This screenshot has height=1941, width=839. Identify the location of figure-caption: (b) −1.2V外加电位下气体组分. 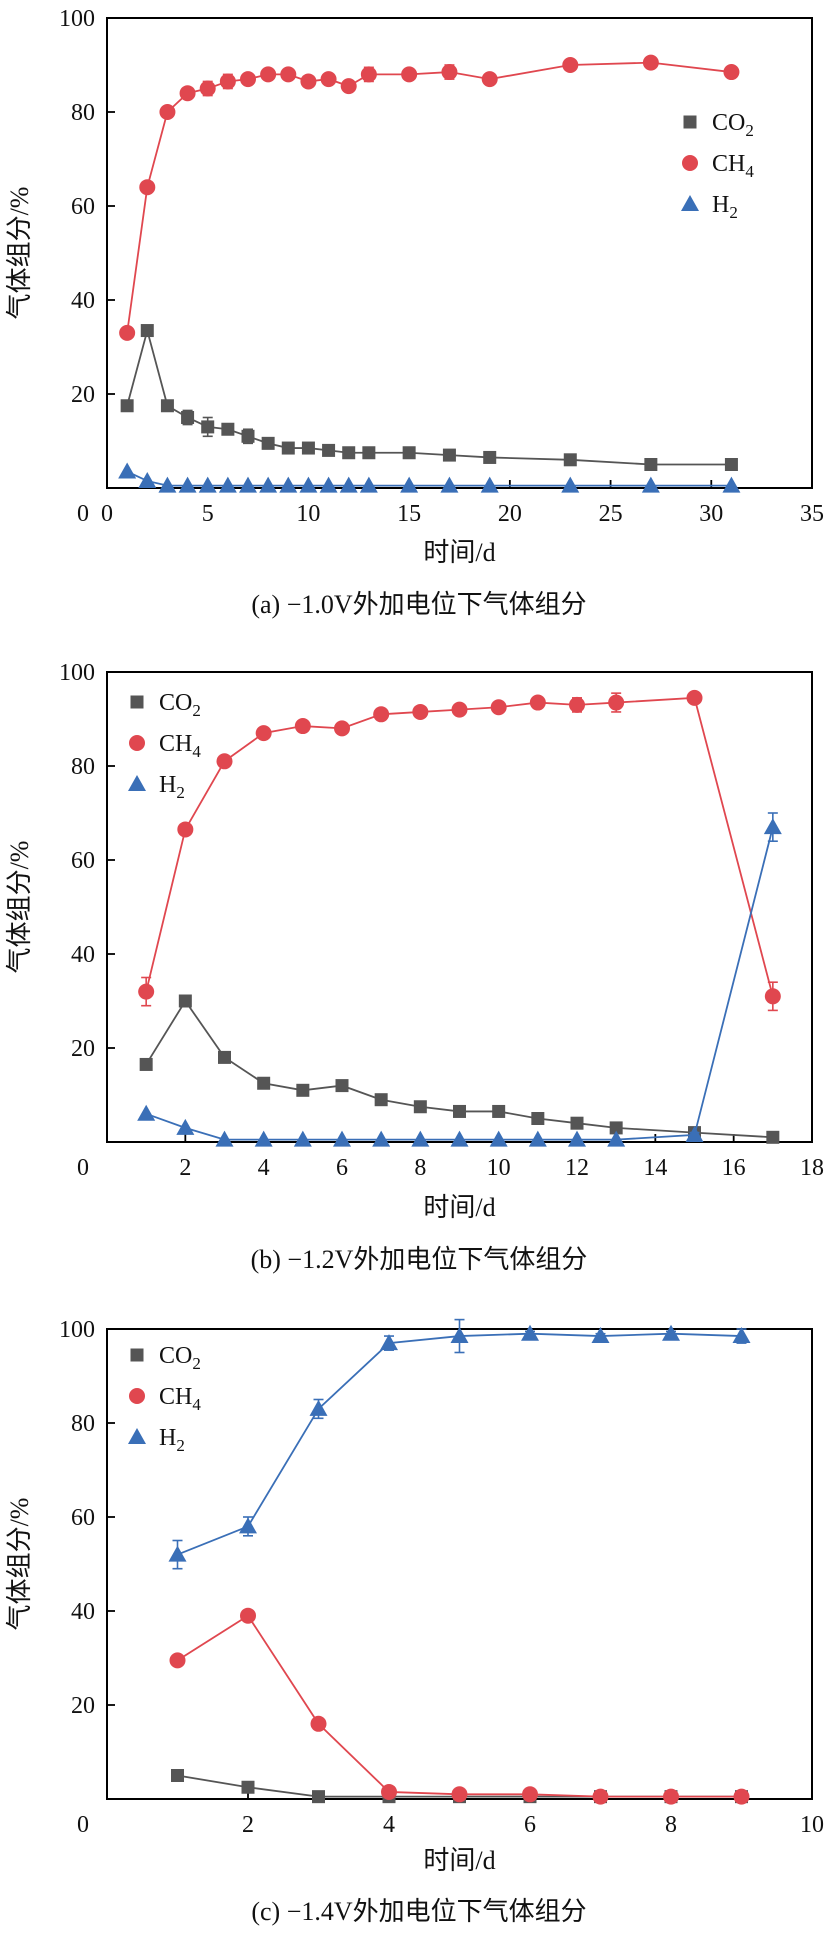
(419, 1259).